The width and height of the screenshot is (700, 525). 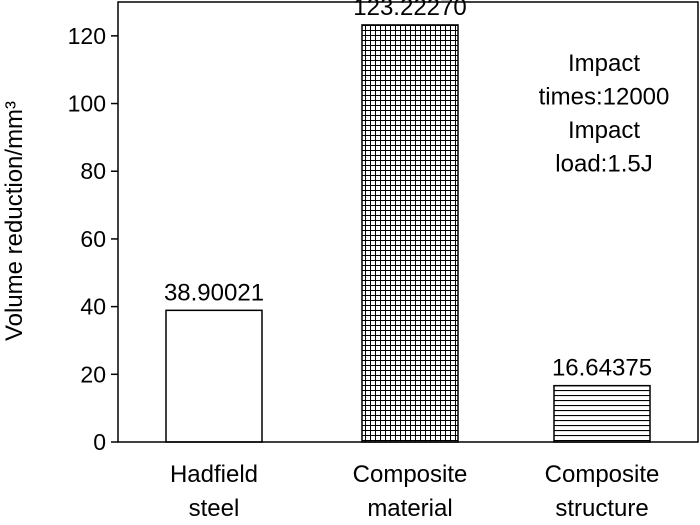 What do you see at coordinates (87, 104) in the screenshot?
I see `y-tick-label: 100` at bounding box center [87, 104].